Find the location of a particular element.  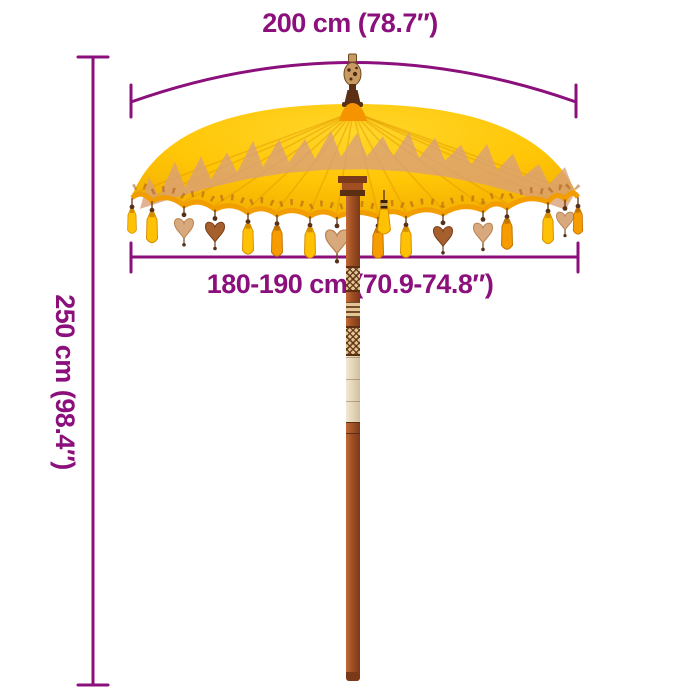

canopy-collar is located at coordinates (353, 112).